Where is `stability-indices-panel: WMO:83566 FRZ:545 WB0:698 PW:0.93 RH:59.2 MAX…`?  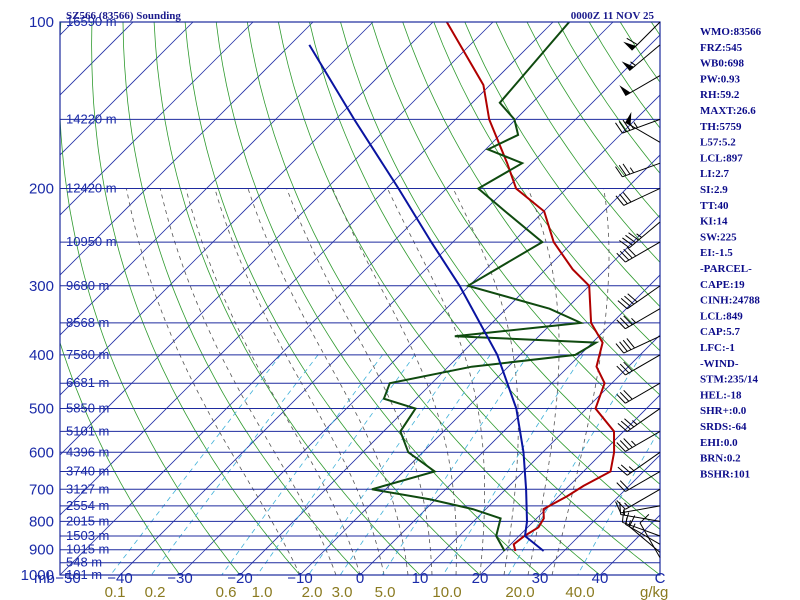 stability-indices-panel: WMO:83566 FRZ:545 WB0:698 PW:0.93 RH:59.2 MAX… is located at coordinates (731, 253).